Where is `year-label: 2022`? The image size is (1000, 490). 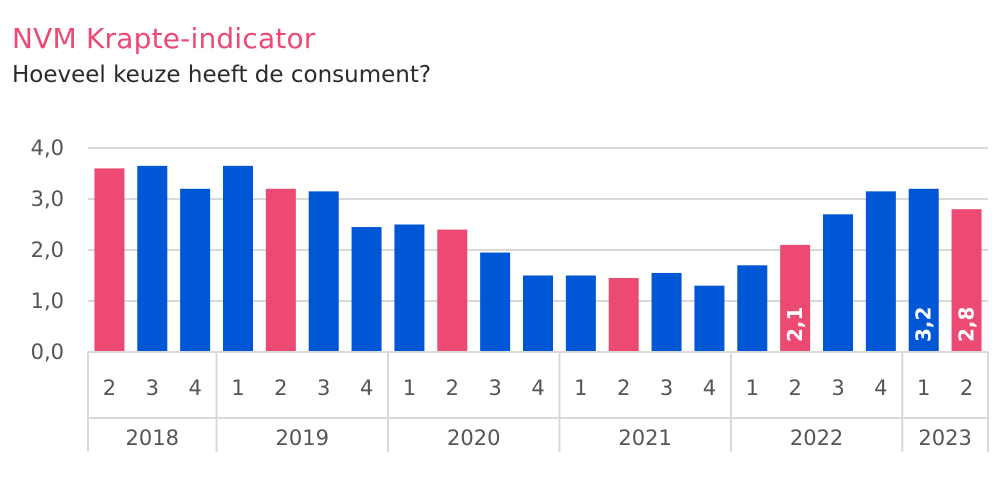
year-label: 2022 is located at coordinates (816, 438).